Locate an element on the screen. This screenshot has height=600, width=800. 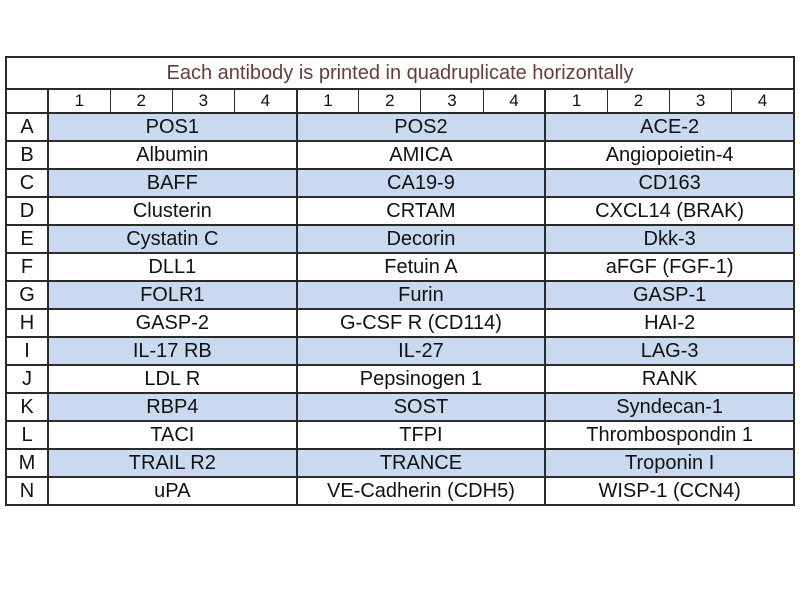
antibody-cell: IL-17 RB is located at coordinates (172, 351).